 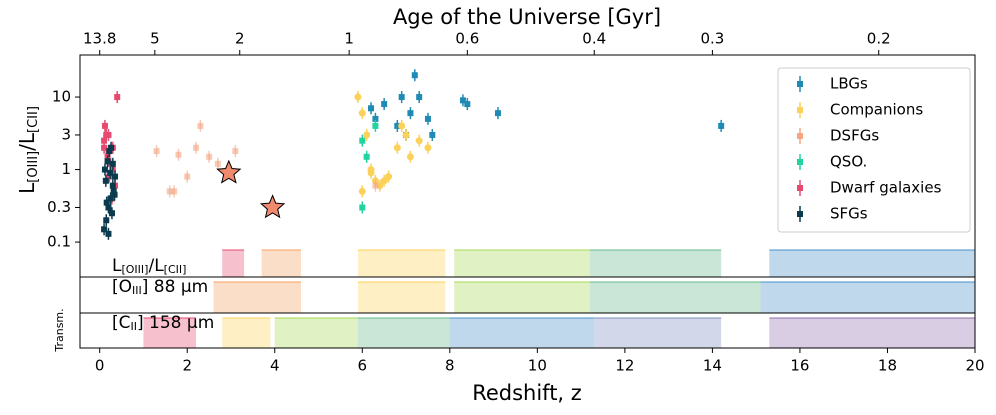 What do you see at coordinates (240, 39) in the screenshot?
I see `top-tick-label: 2` at bounding box center [240, 39].